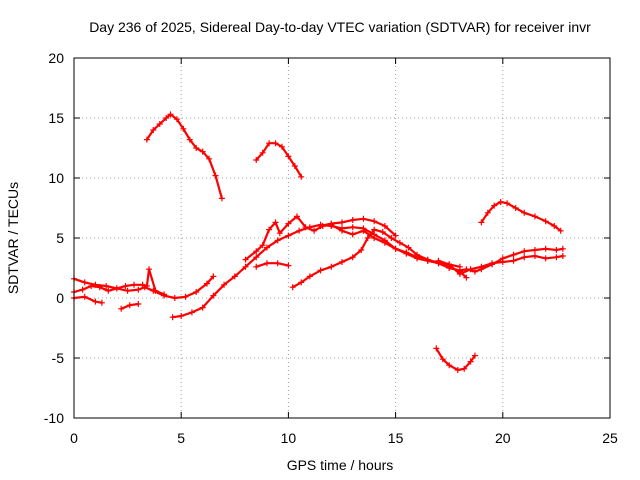  I want to click on y-tick-label: -5, so click(58, 358).